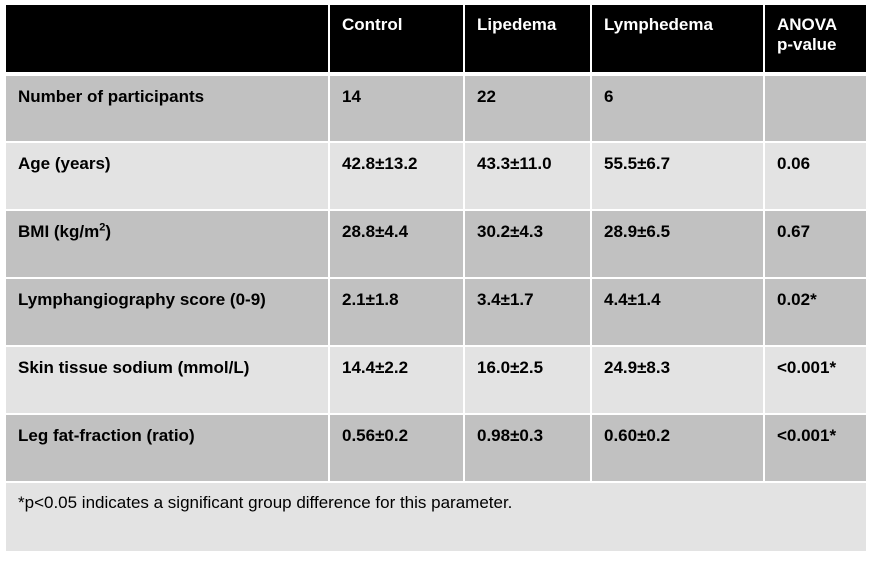 The width and height of the screenshot is (873, 561). What do you see at coordinates (814, 244) in the screenshot?
I see `table-cell: 0.67` at bounding box center [814, 244].